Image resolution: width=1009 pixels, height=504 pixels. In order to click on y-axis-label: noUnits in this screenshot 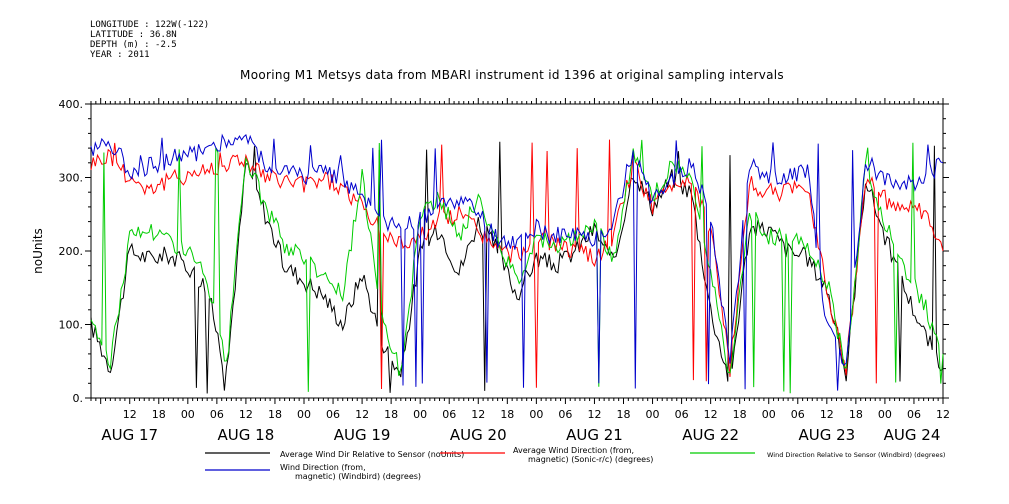, I will do `click(38, 251)`.